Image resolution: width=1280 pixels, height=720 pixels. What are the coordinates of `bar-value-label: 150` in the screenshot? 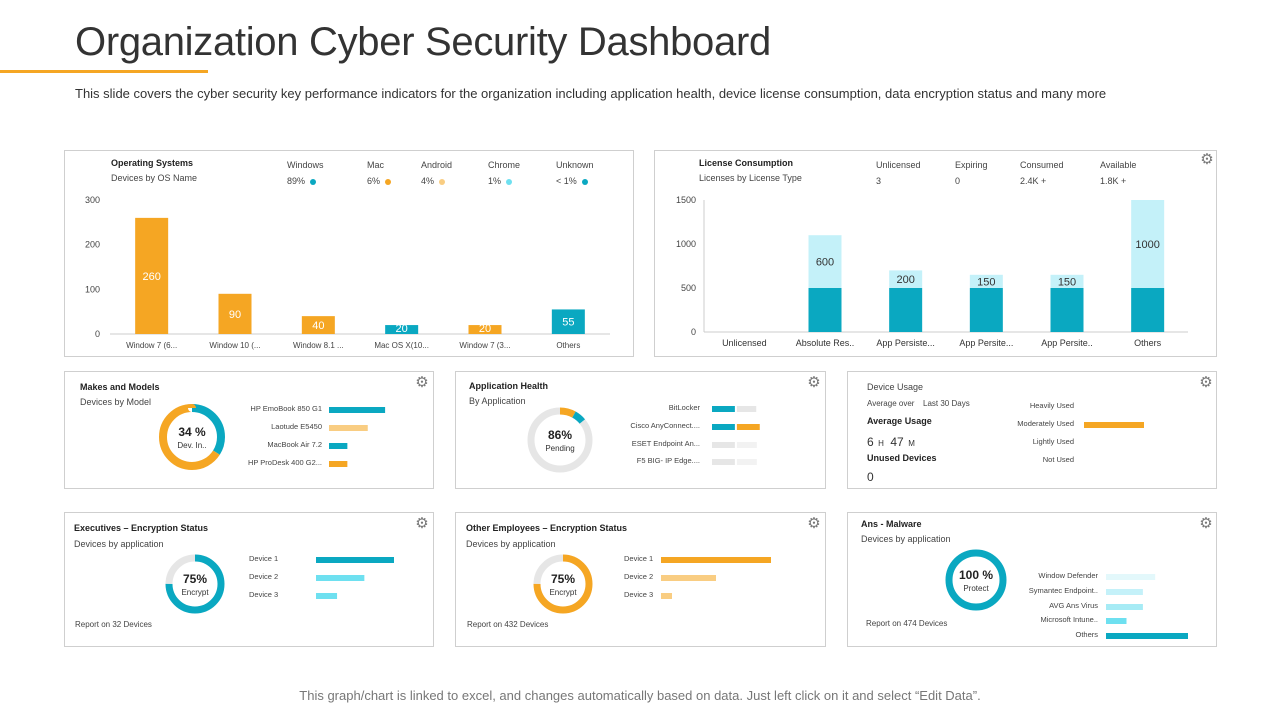 It's located at (1067, 282).